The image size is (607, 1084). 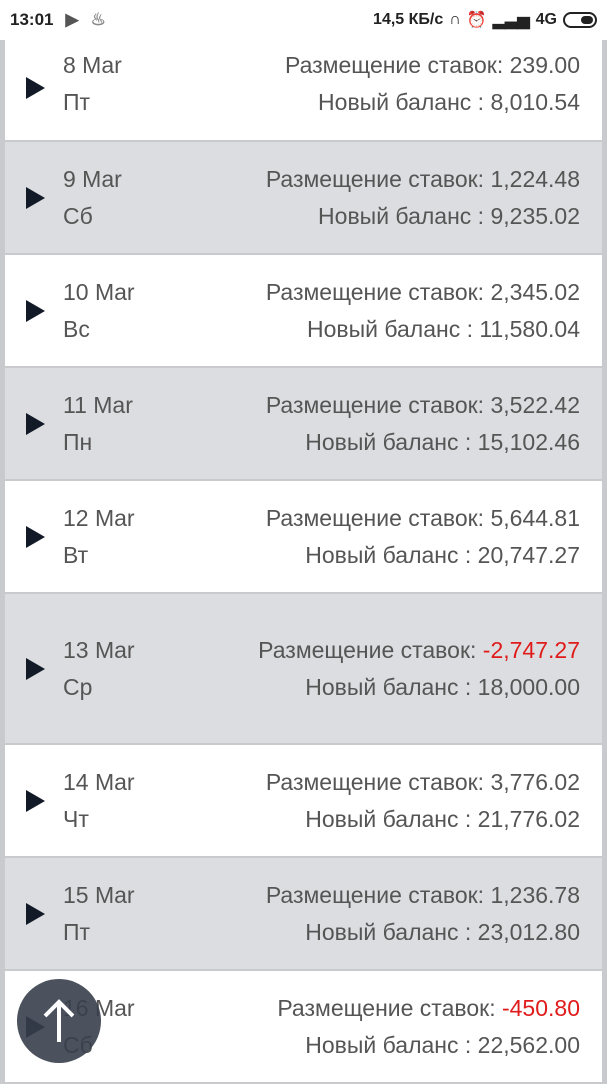 I want to click on balance-amount: 9,235.02, so click(x=535, y=215).